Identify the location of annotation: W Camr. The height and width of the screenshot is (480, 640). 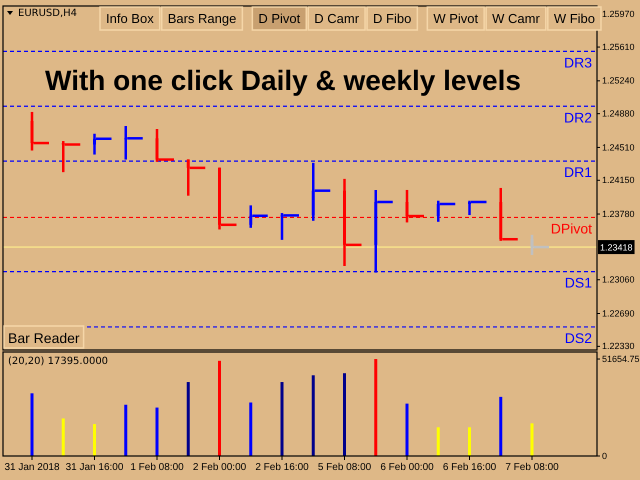
(516, 18).